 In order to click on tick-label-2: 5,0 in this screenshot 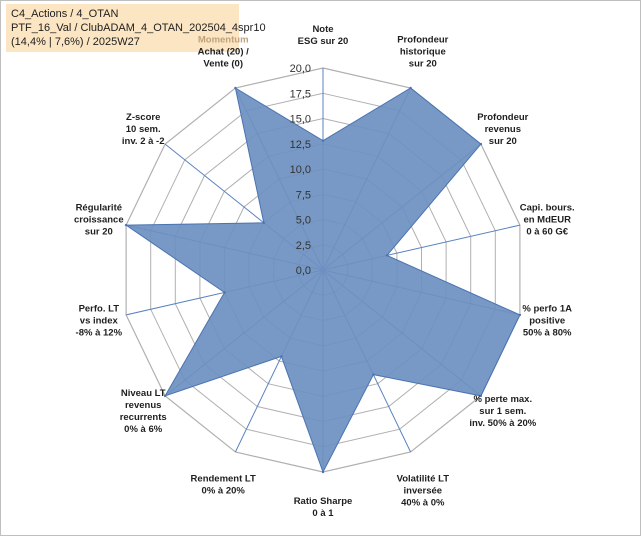, I will do `click(303, 221)`.